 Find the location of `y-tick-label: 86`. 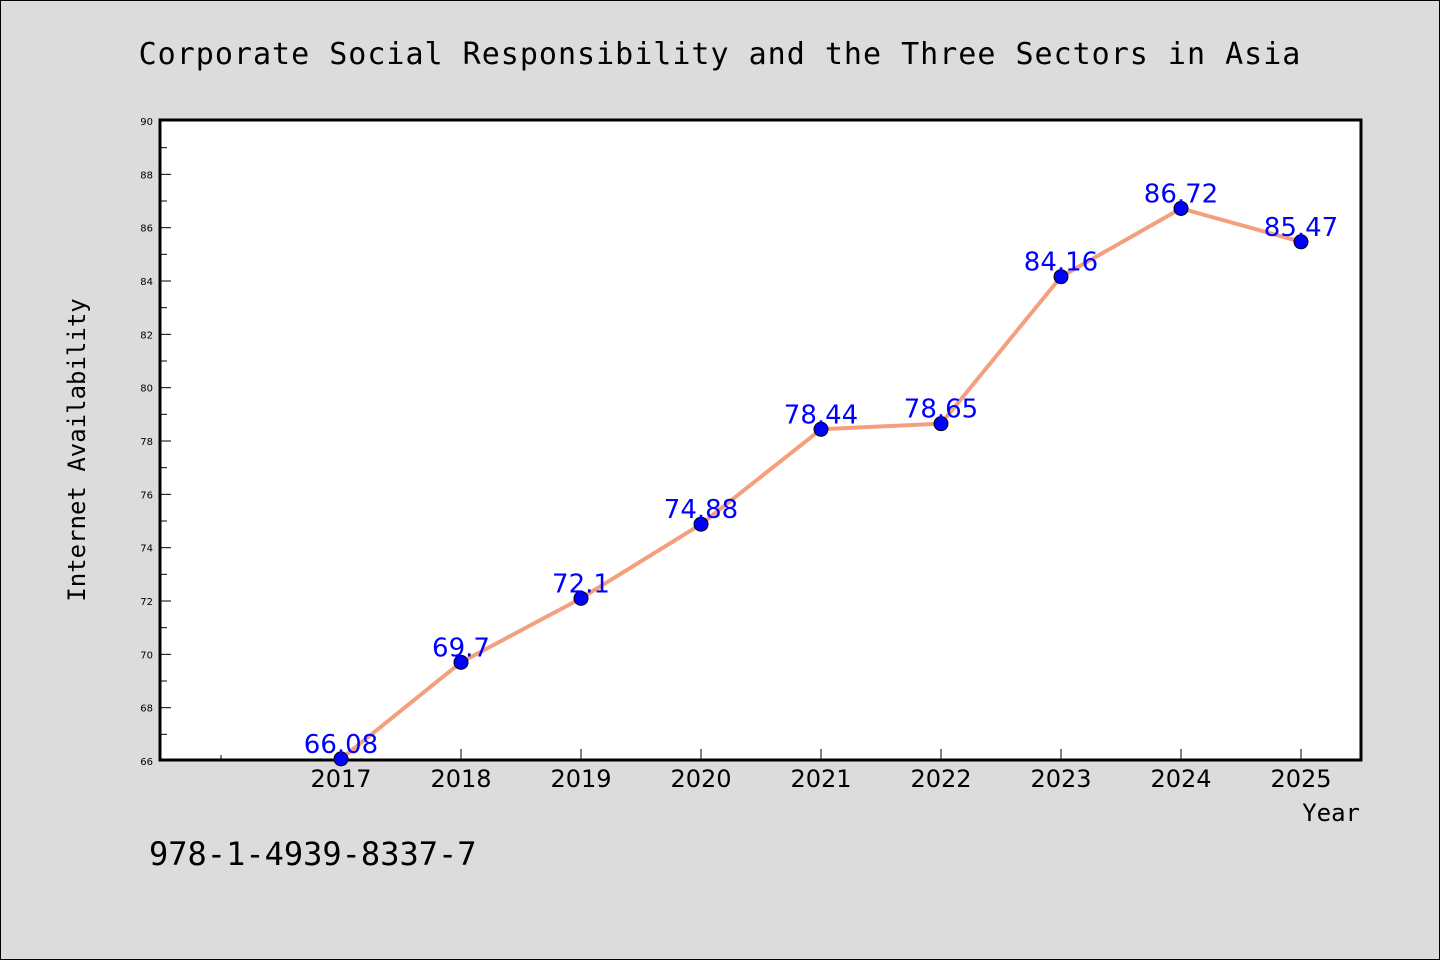

y-tick-label: 86 is located at coordinates (146, 229).